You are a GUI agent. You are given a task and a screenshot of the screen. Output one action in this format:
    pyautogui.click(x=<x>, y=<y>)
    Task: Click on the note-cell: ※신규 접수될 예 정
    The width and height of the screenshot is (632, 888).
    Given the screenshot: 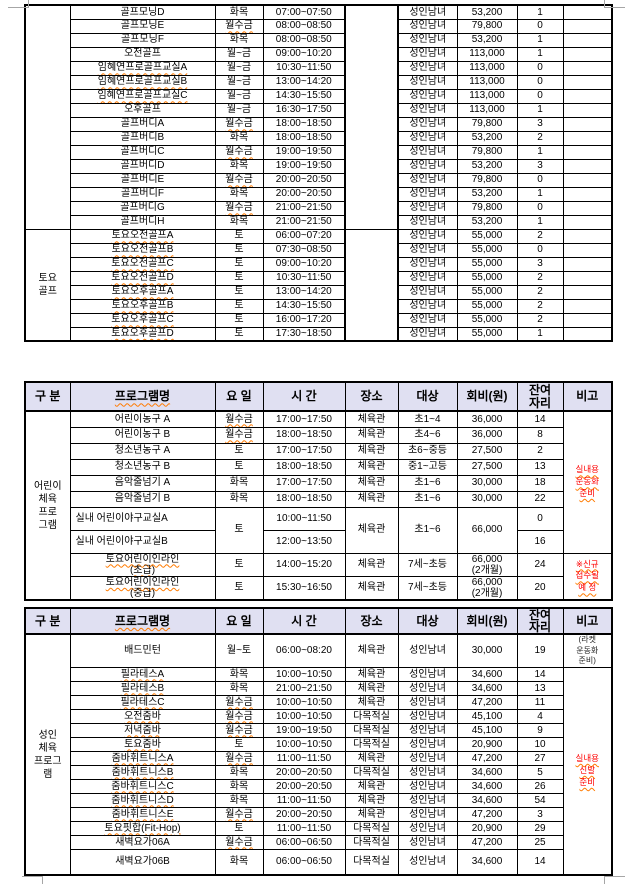 What is the action you would take?
    pyautogui.click(x=587, y=576)
    